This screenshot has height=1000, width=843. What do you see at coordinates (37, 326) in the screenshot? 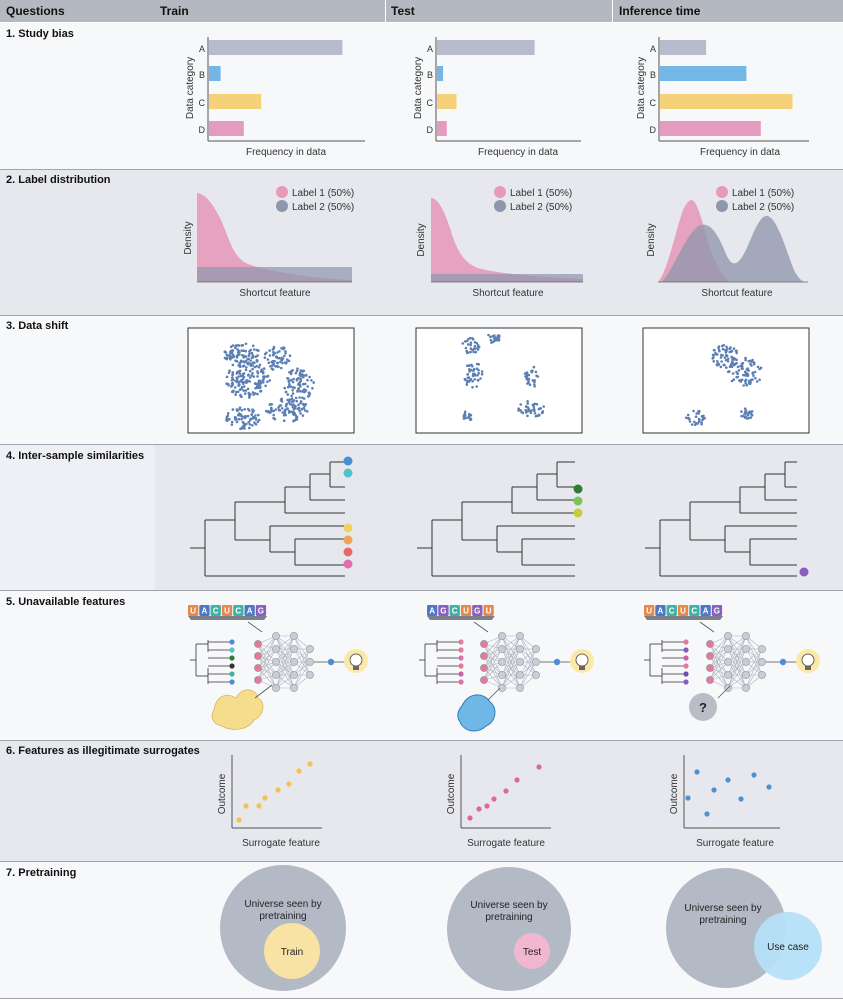
I see `row-label-data-shift: 3. Data shift` at bounding box center [37, 326].